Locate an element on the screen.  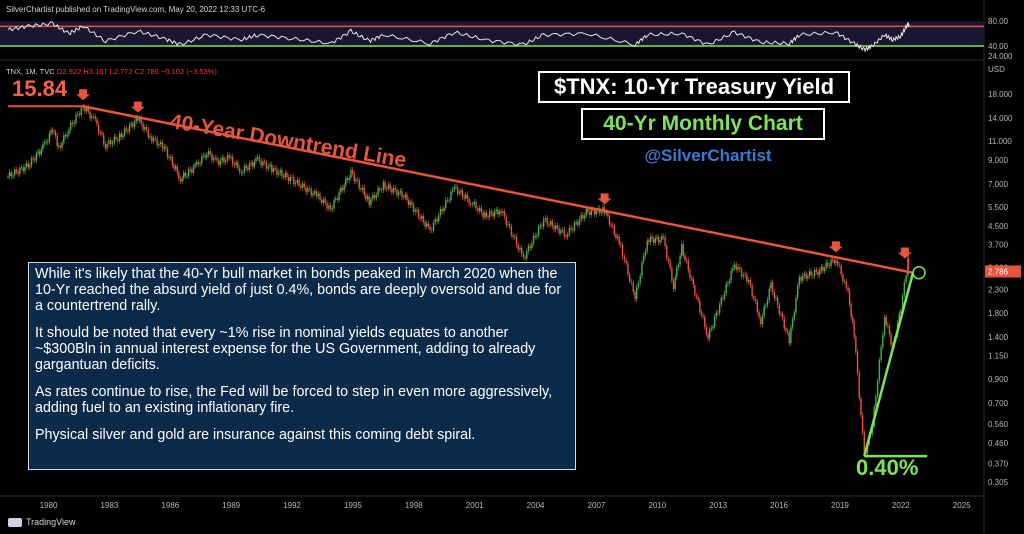
indicator-tick-label: 40.00 is located at coordinates (998, 46).